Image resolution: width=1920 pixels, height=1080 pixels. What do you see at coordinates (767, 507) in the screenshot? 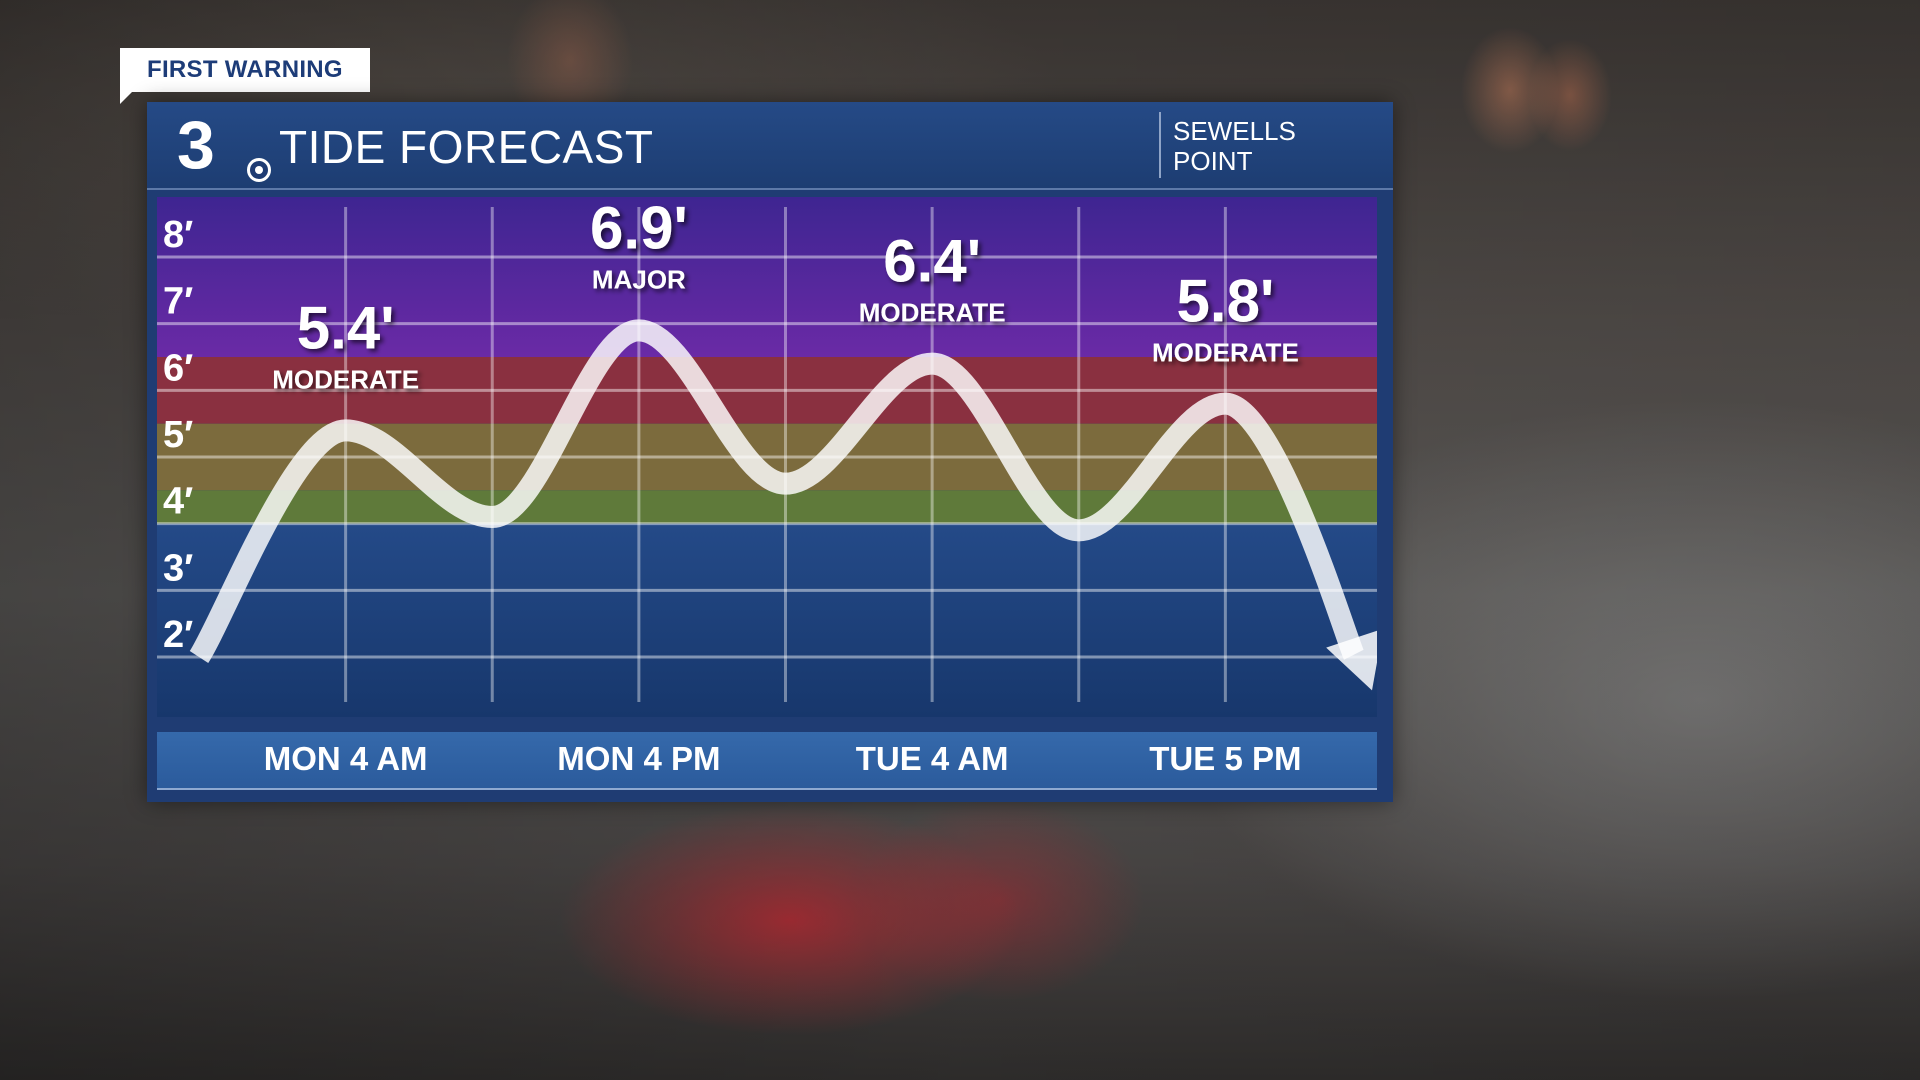
I see `band-action` at bounding box center [767, 507].